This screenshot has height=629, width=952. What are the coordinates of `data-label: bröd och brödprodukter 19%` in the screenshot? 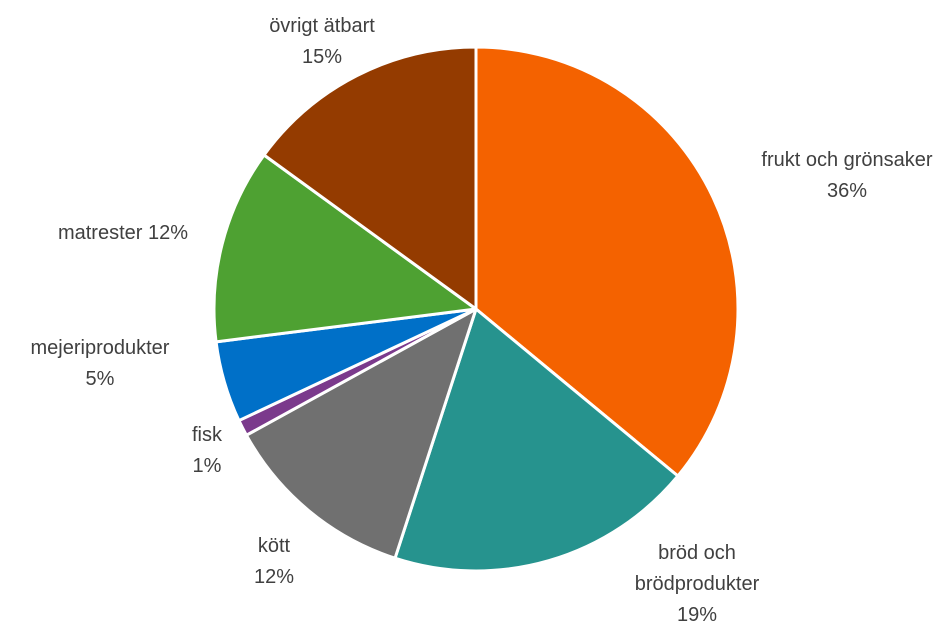 It's located at (697, 583).